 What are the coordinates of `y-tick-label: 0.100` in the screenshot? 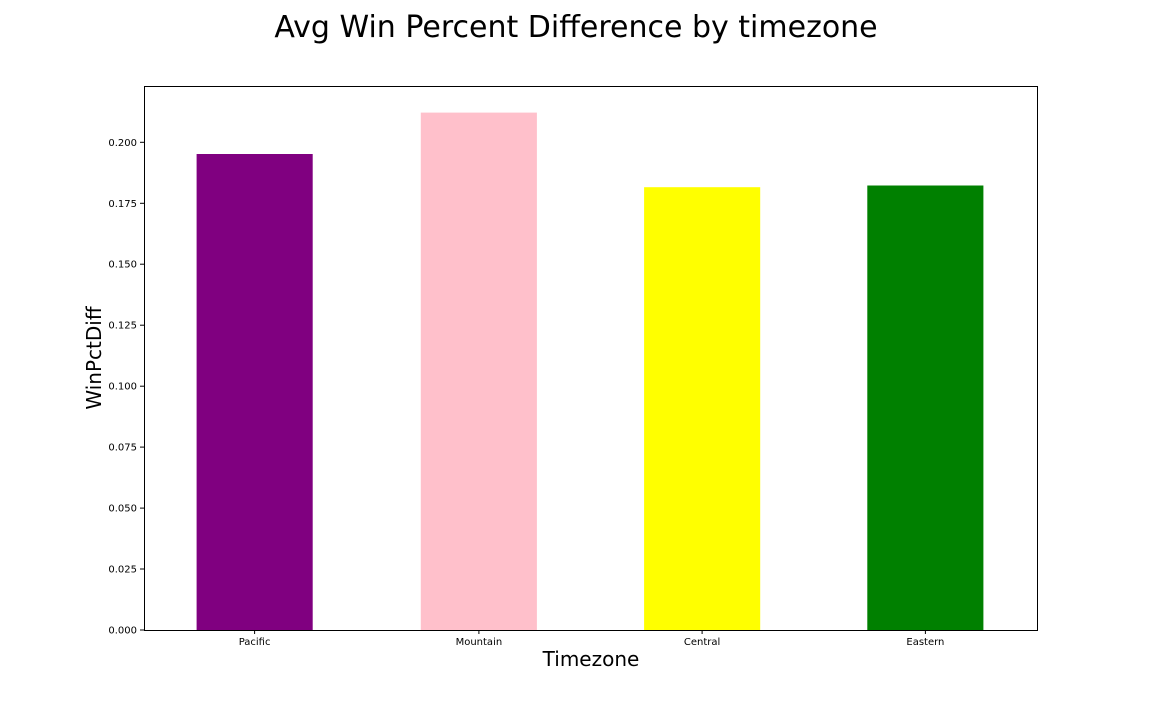 It's located at (122, 387).